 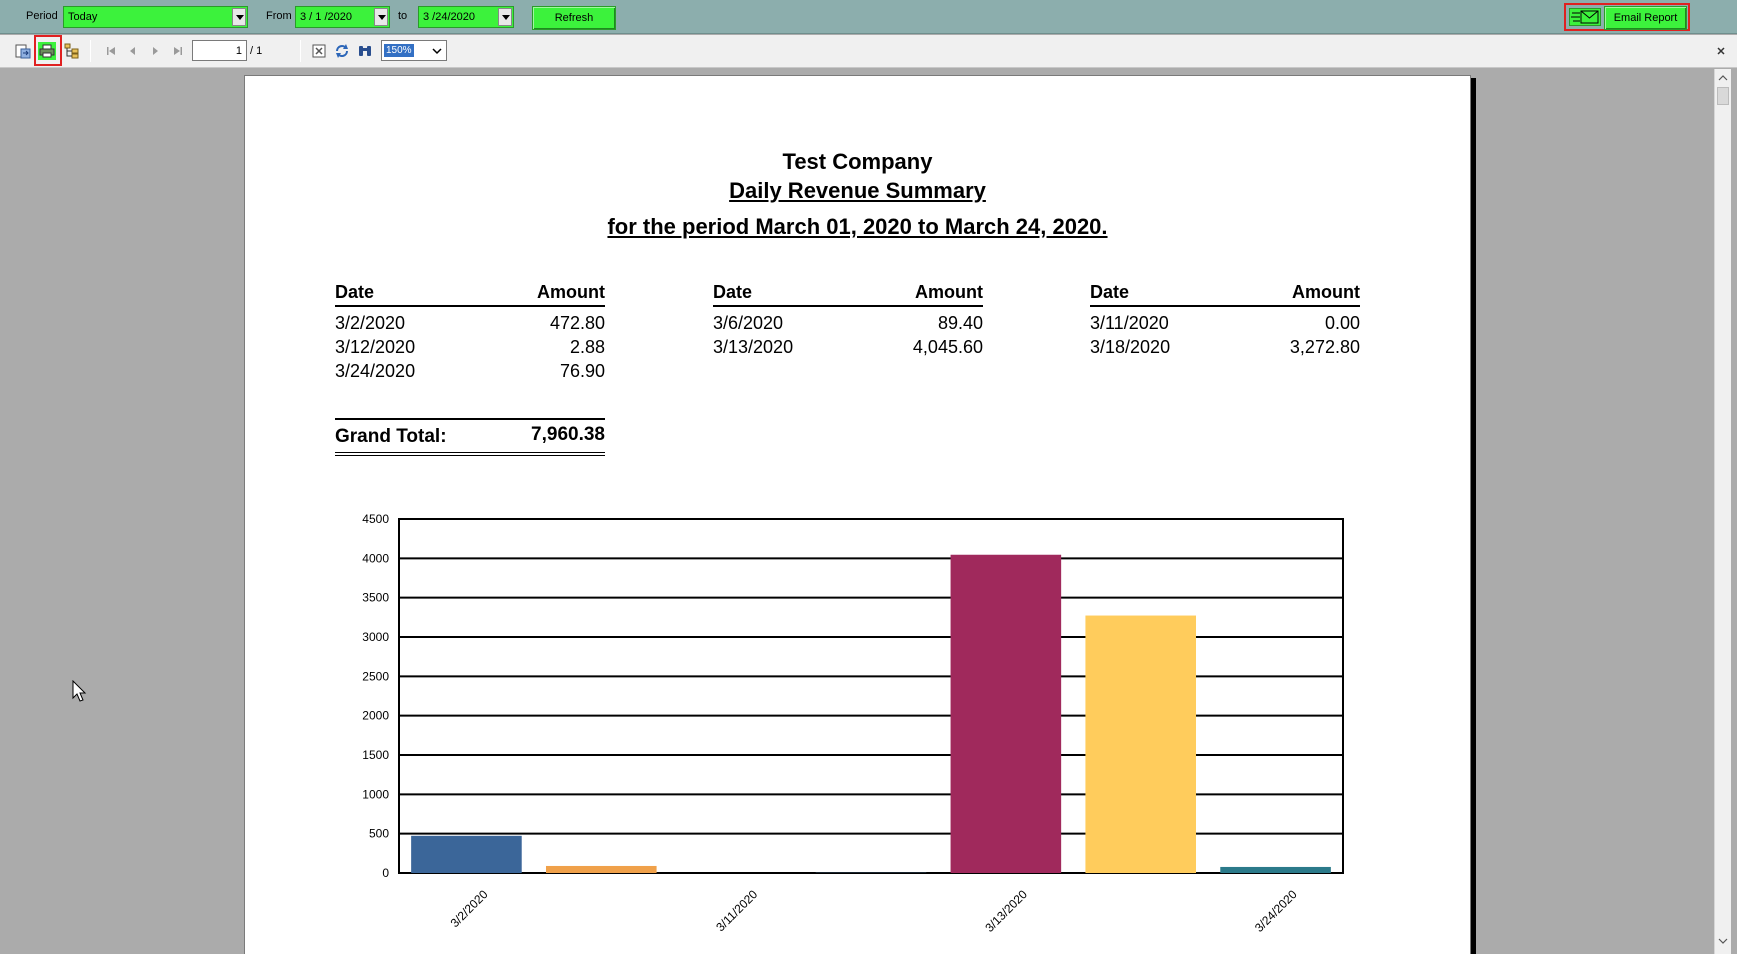 What do you see at coordinates (365, 51) in the screenshot?
I see `binoculars-icon` at bounding box center [365, 51].